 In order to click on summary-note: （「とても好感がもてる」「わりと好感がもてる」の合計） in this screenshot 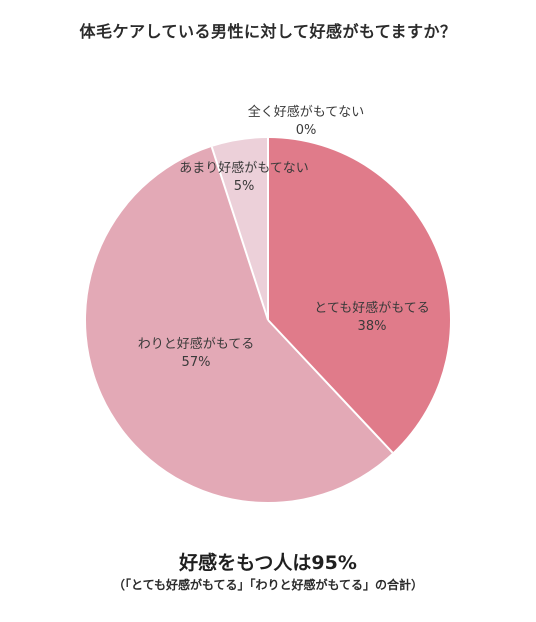, I will do `click(268, 585)`.